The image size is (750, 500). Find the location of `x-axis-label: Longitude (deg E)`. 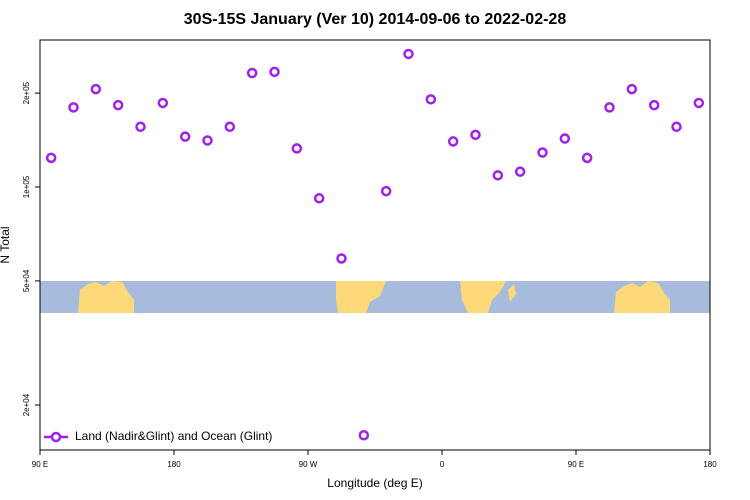

x-axis-label: Longitude (deg E) is located at coordinates (374, 483).